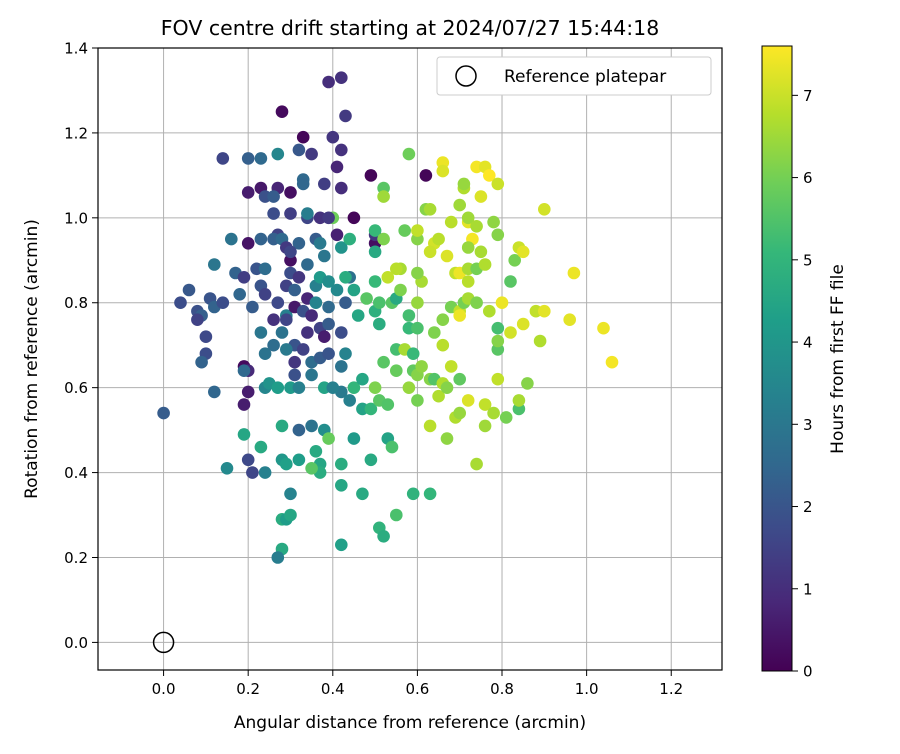 The height and width of the screenshot is (754, 900). Describe the element at coordinates (417, 689) in the screenshot. I see `x-tick-label: 0.6` at that location.